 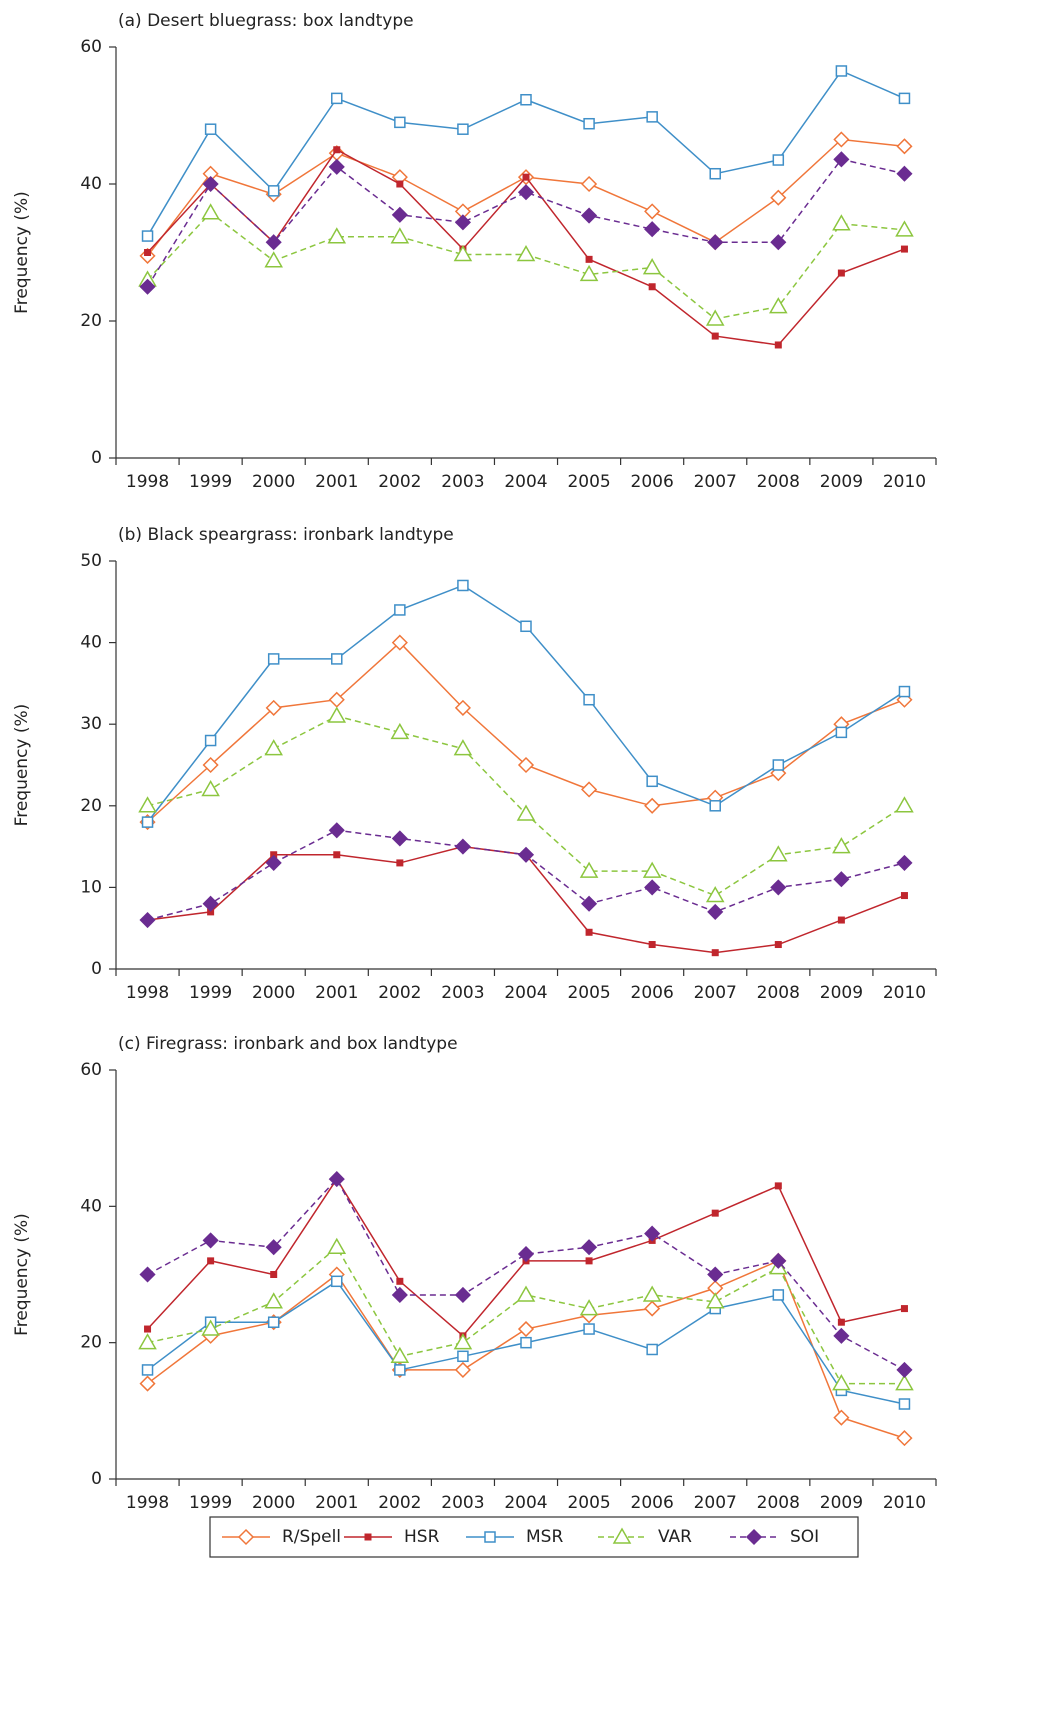 I want to click on x-tick-label: 2006, so click(x=652, y=482).